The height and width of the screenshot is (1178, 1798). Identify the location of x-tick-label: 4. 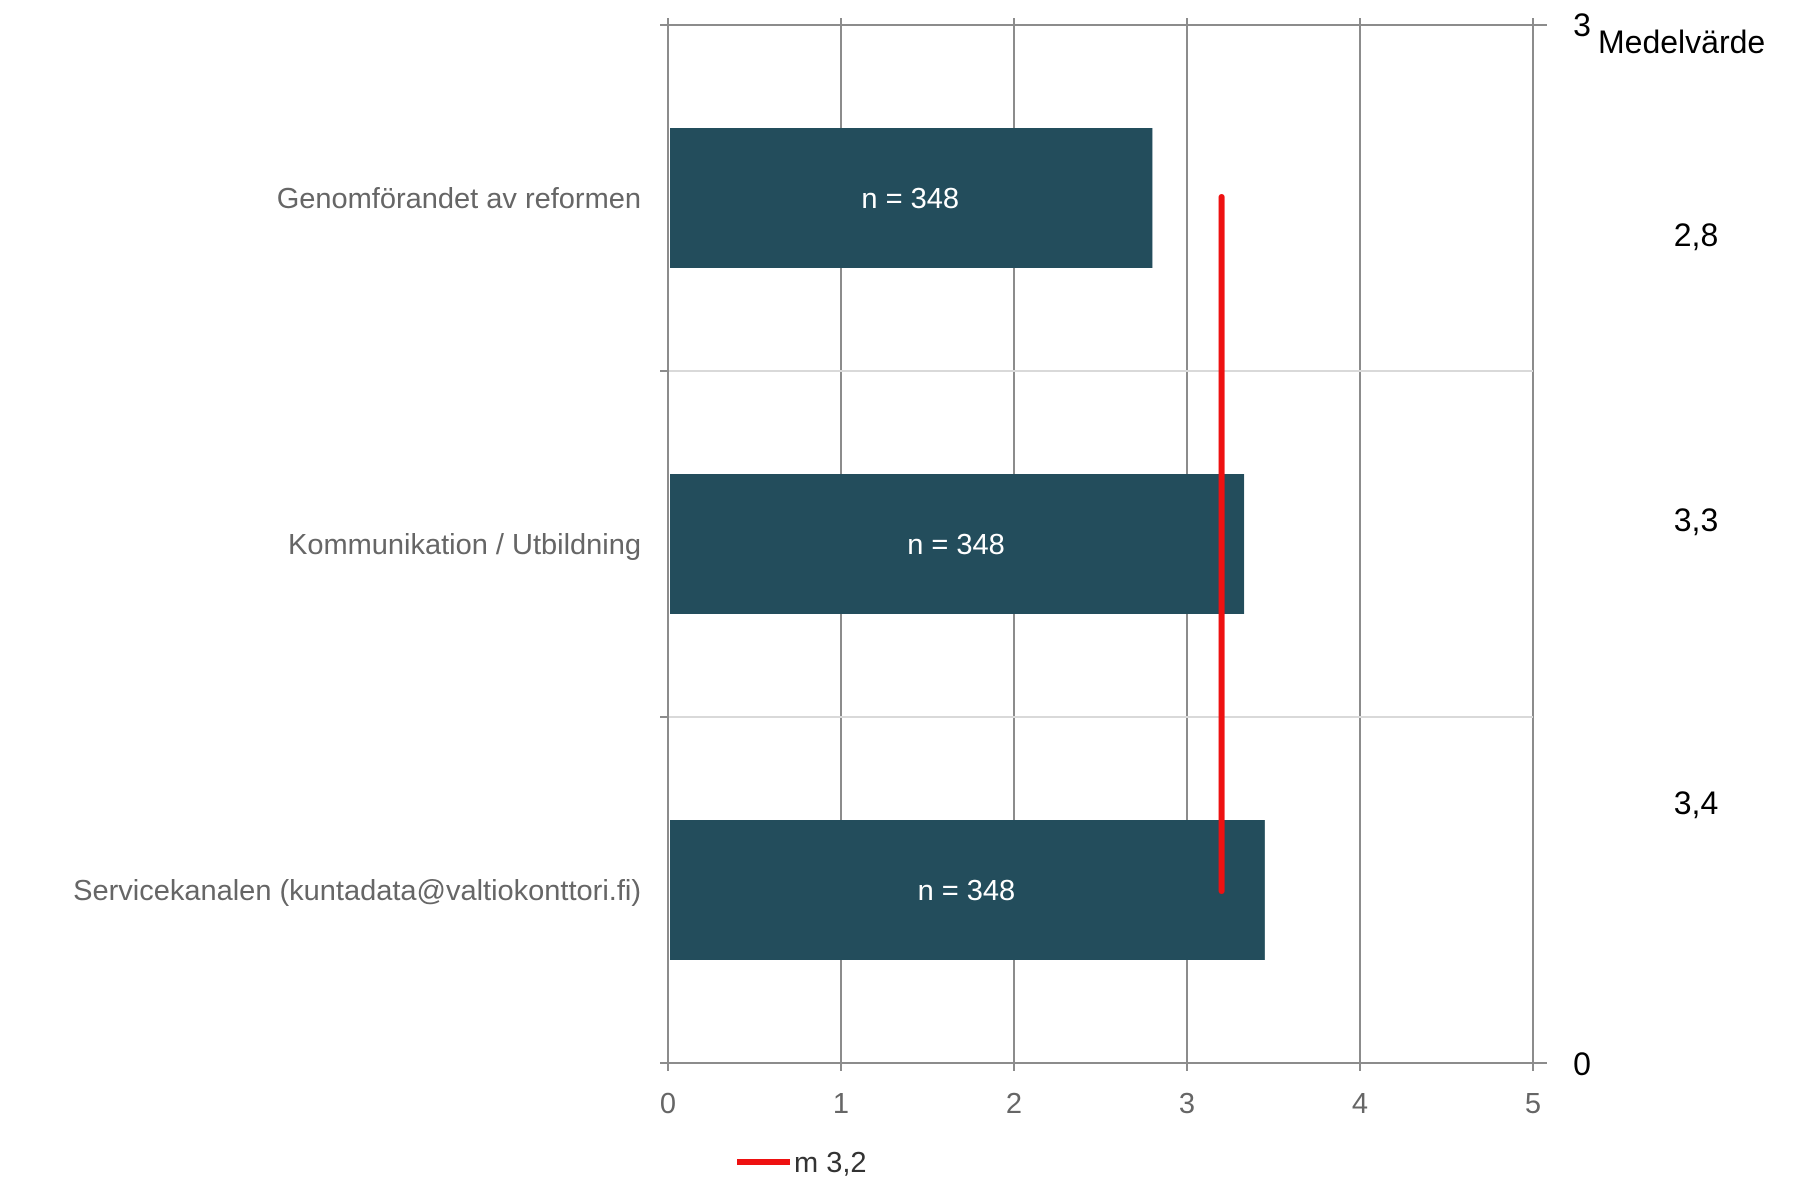
(1360, 1104).